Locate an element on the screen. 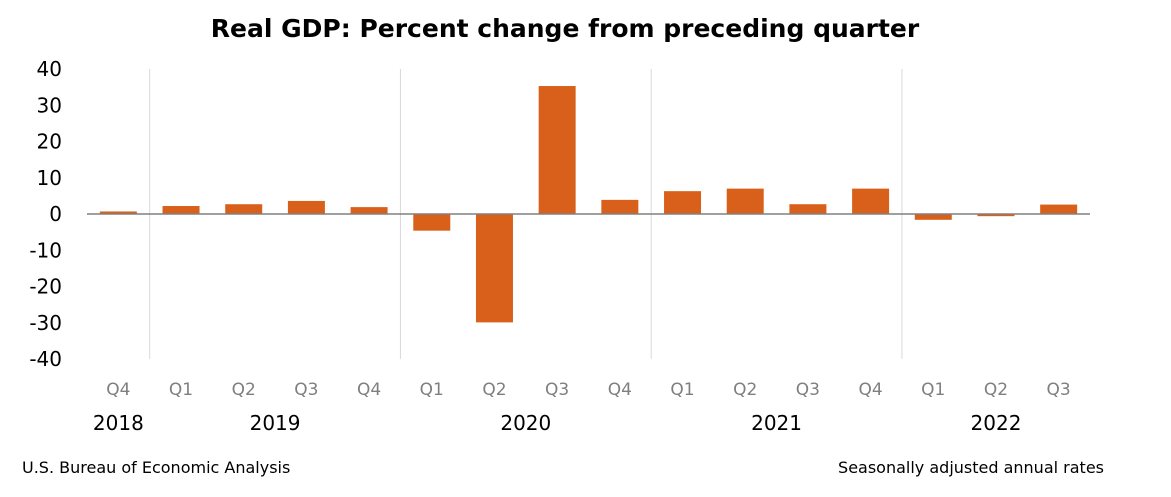  y-tick-label: 0 is located at coordinates (55, 214).